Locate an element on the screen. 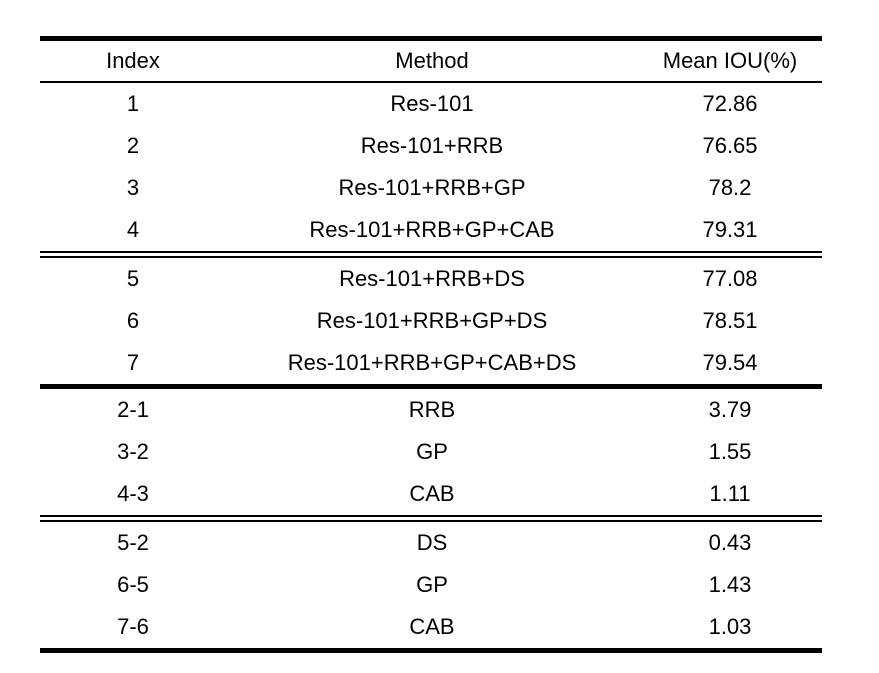 The width and height of the screenshot is (879, 673). method-cell: Res-101+RRB+GP+CAB+DS is located at coordinates (432, 362).